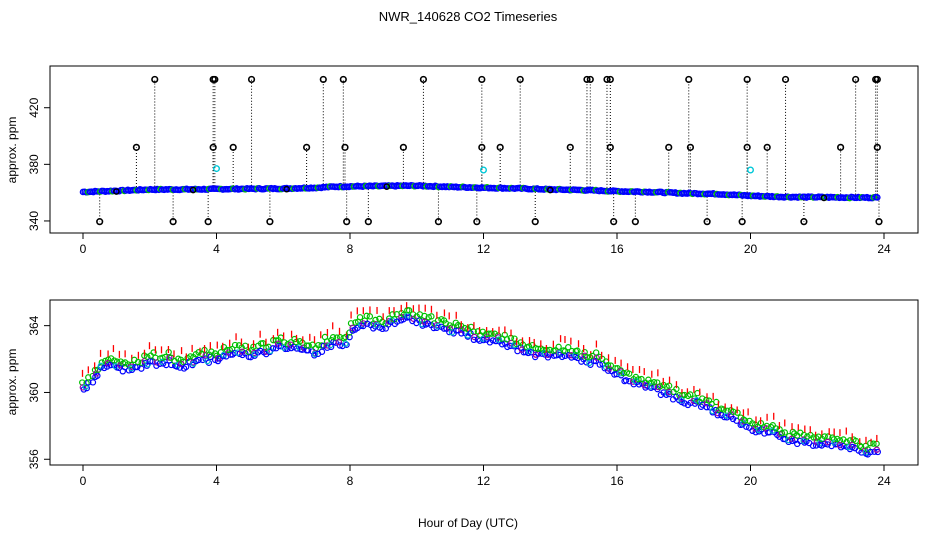  Describe the element at coordinates (468, 523) in the screenshot. I see `x-axis-label: Hour of Day (UTC)` at that location.